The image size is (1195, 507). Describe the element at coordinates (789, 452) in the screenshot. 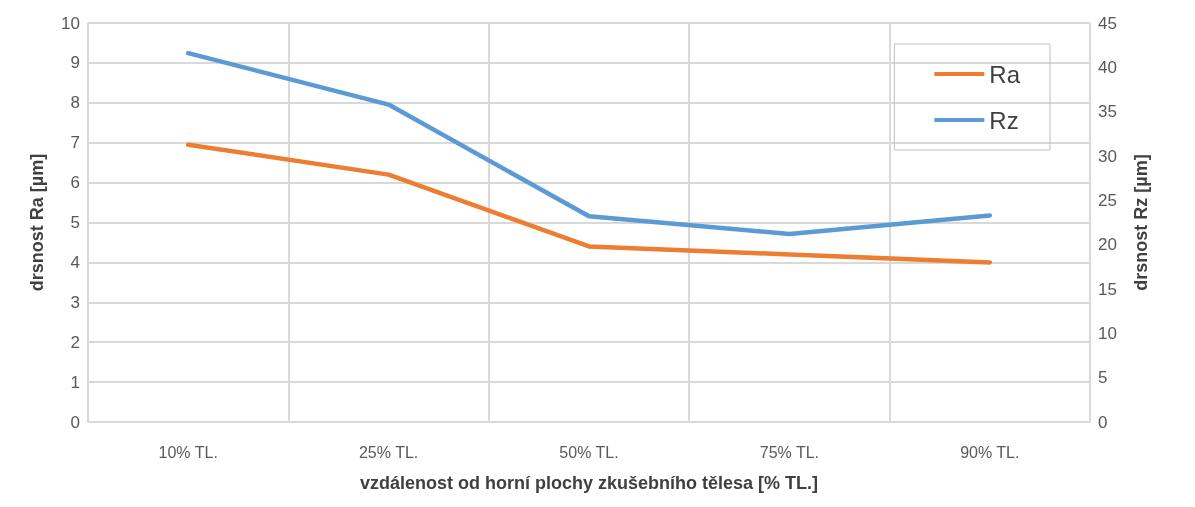

I see `x-tick-label: 75% TL.` at that location.